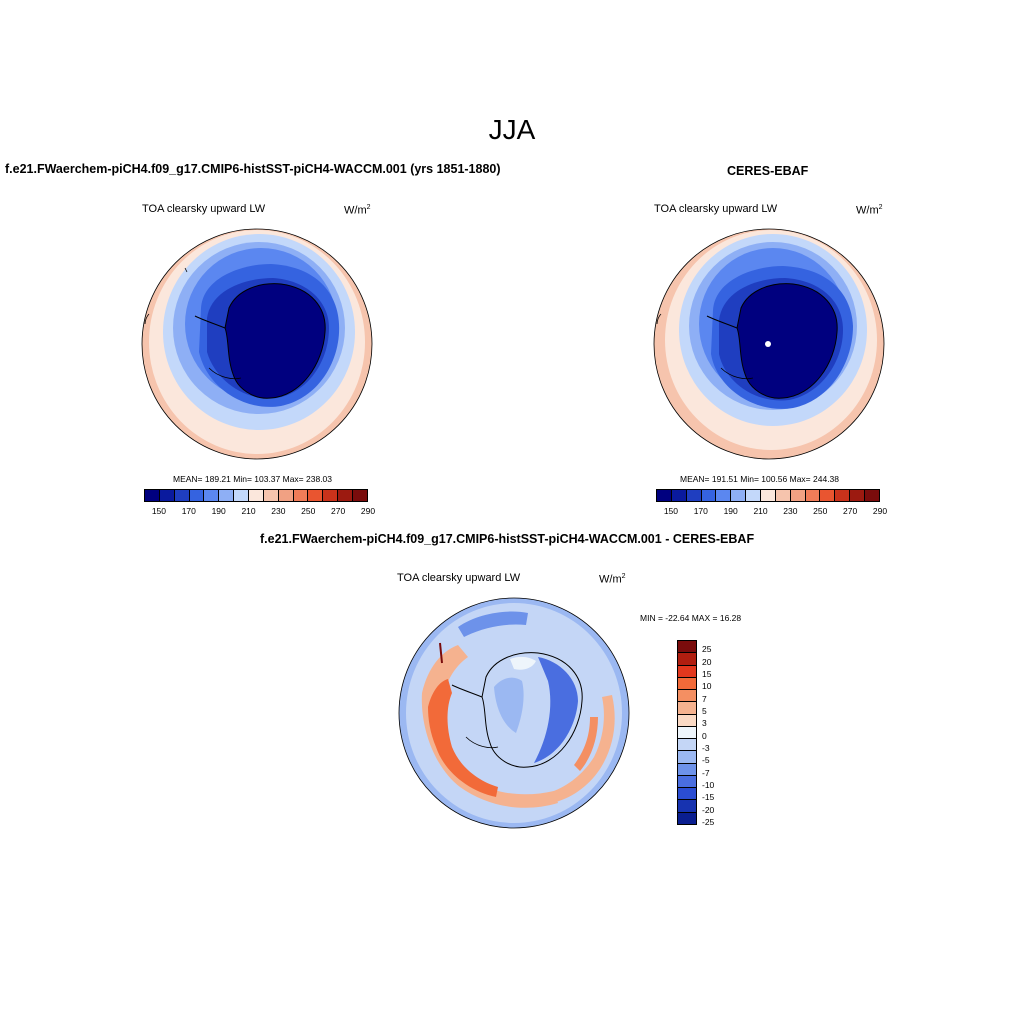  What do you see at coordinates (253, 479) in the screenshot?
I see `model-stats-text: MEAN= 189.21 Min= 103.37 Max= 238.03` at bounding box center [253, 479].